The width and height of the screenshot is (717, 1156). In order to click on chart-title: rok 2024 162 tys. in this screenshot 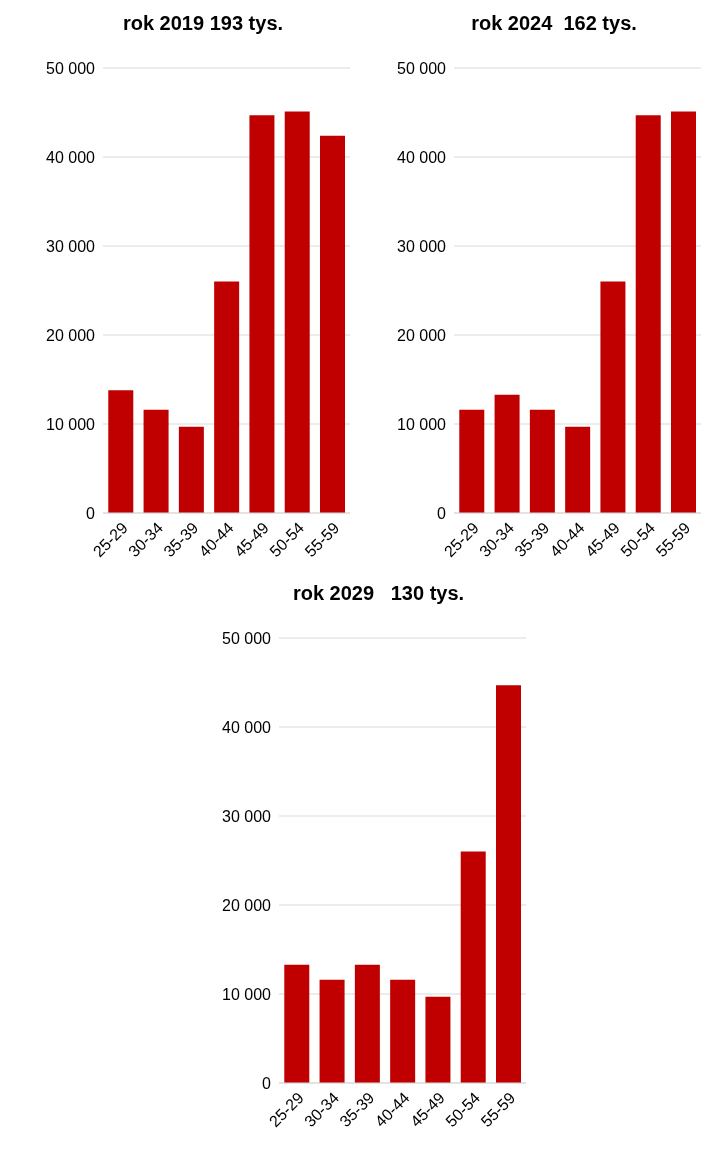, I will do `click(554, 23)`.